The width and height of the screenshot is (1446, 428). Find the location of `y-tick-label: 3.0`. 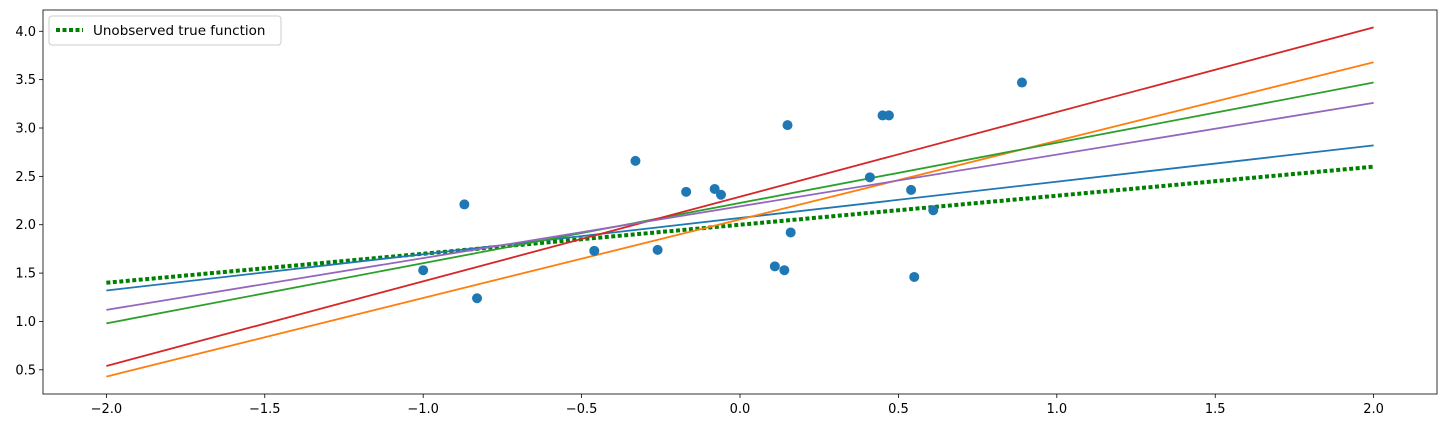

y-tick-label: 3.0 is located at coordinates (25, 129).